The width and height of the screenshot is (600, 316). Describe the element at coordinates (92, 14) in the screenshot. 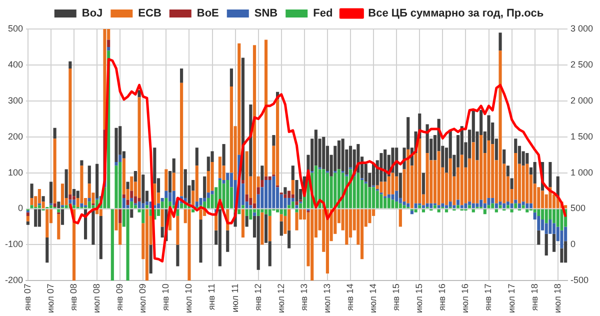

I see `legend-label: BoJ` at that location.